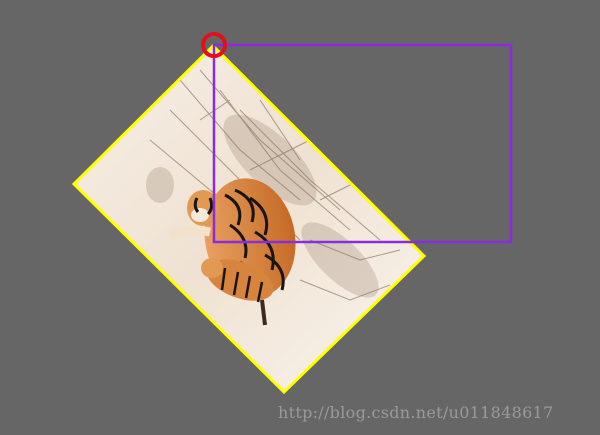  What do you see at coordinates (416, 412) in the screenshot?
I see `watermark: http://blog.csdn.net/u011848617` at bounding box center [416, 412].